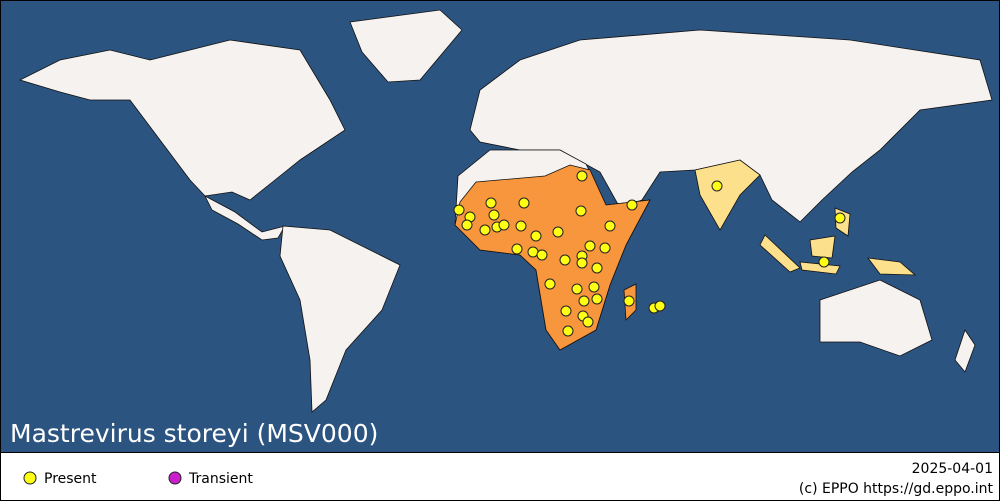  I want to click on legend-present: Present, so click(70, 479).